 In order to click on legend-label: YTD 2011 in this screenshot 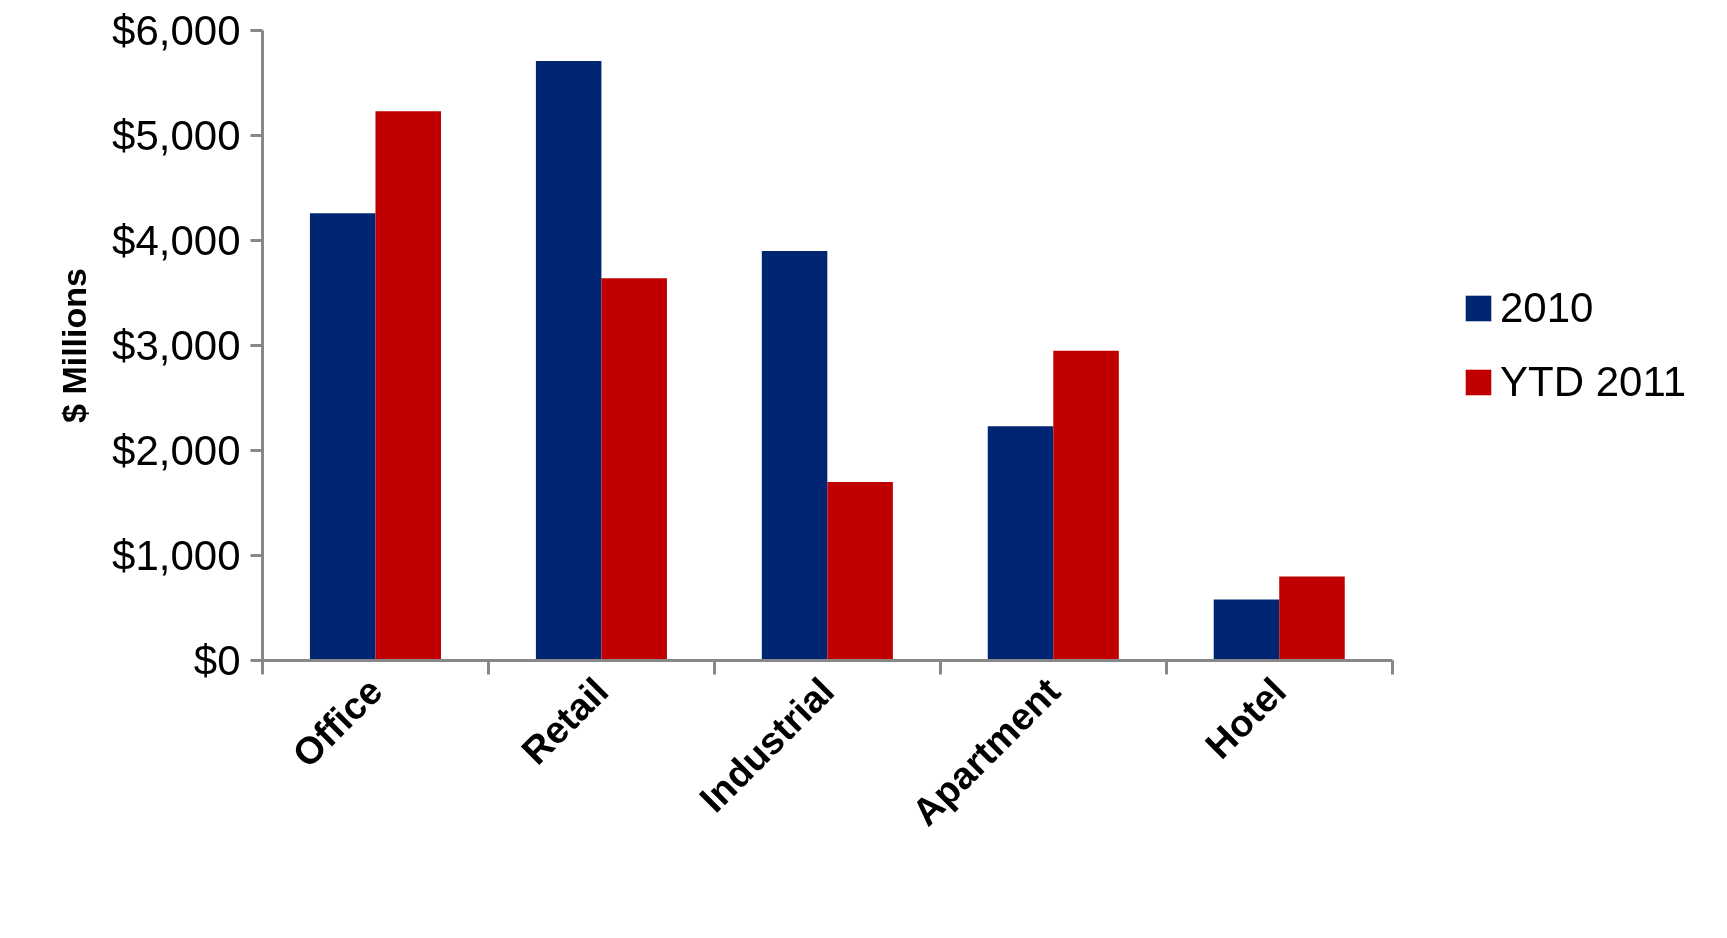, I will do `click(1593, 382)`.